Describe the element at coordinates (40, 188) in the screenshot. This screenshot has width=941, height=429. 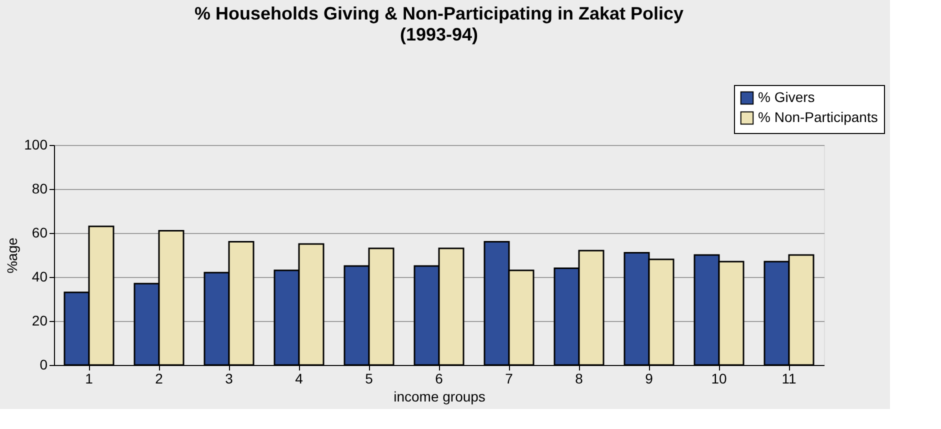
I see `y-tick-label: 80` at that location.